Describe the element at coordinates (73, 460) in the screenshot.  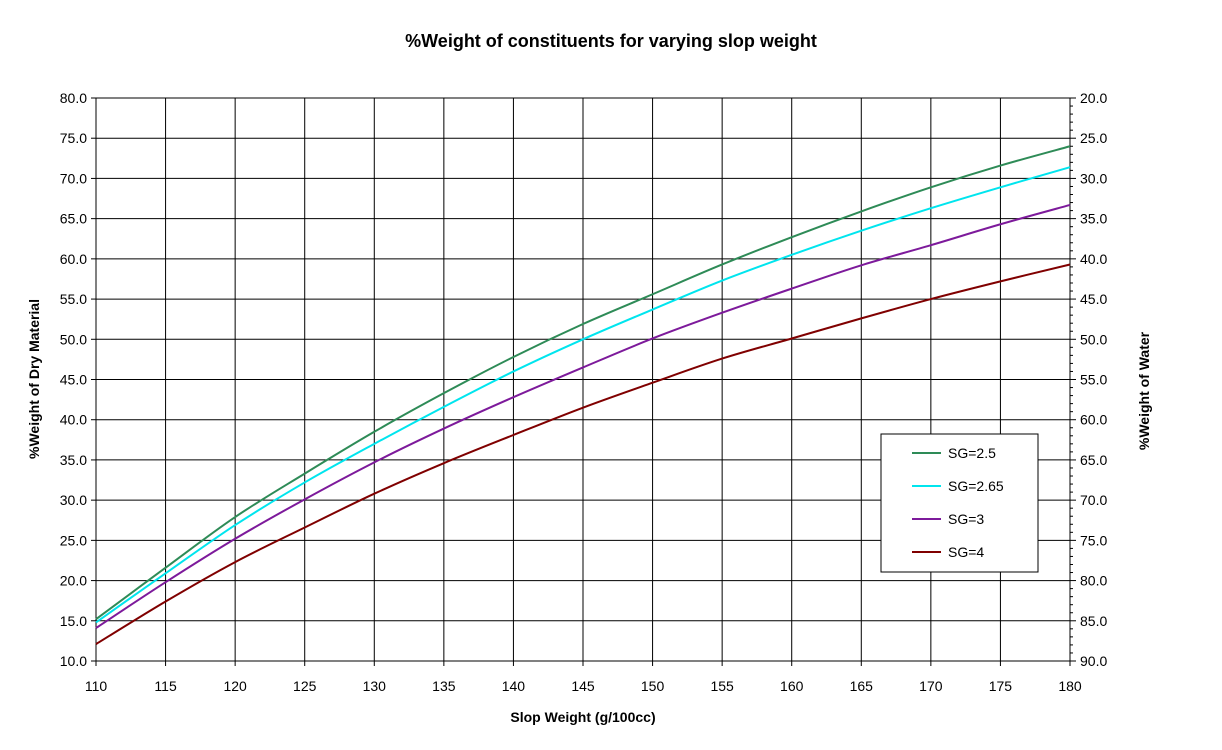
I see `y-tick-label: 35.0` at that location.